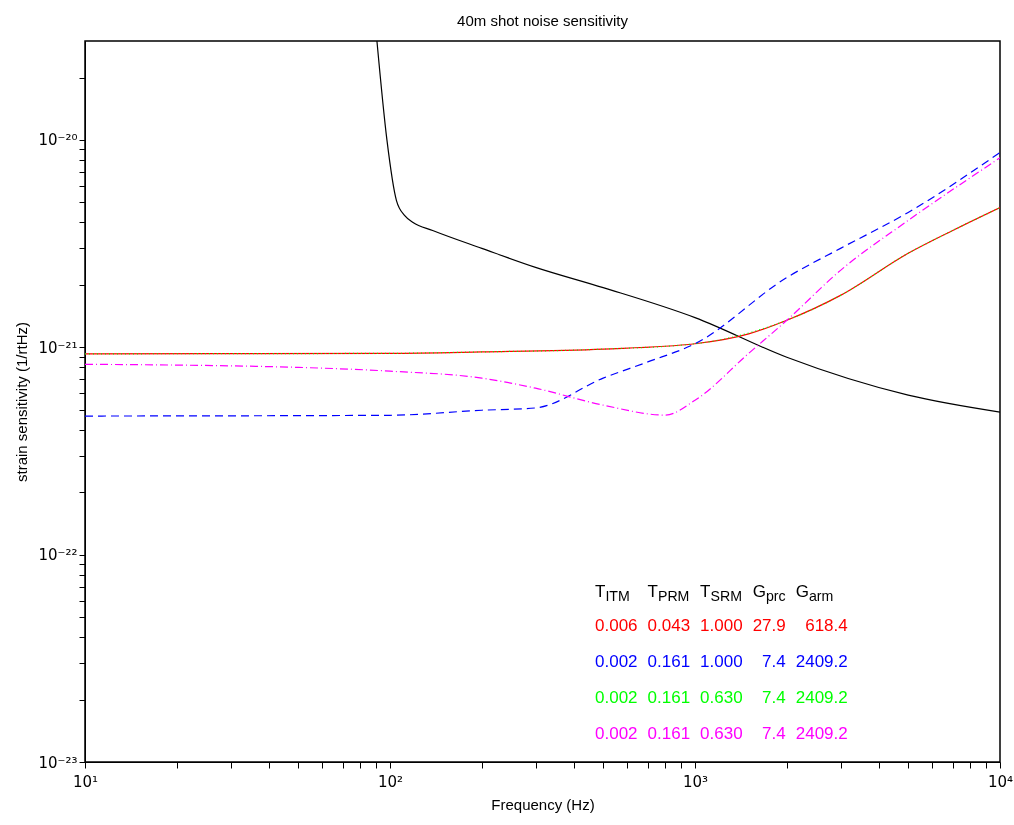 The width and height of the screenshot is (1014, 825). Describe the element at coordinates (58, 762) in the screenshot. I see `y-tick-label: 10⁻²³` at that location.